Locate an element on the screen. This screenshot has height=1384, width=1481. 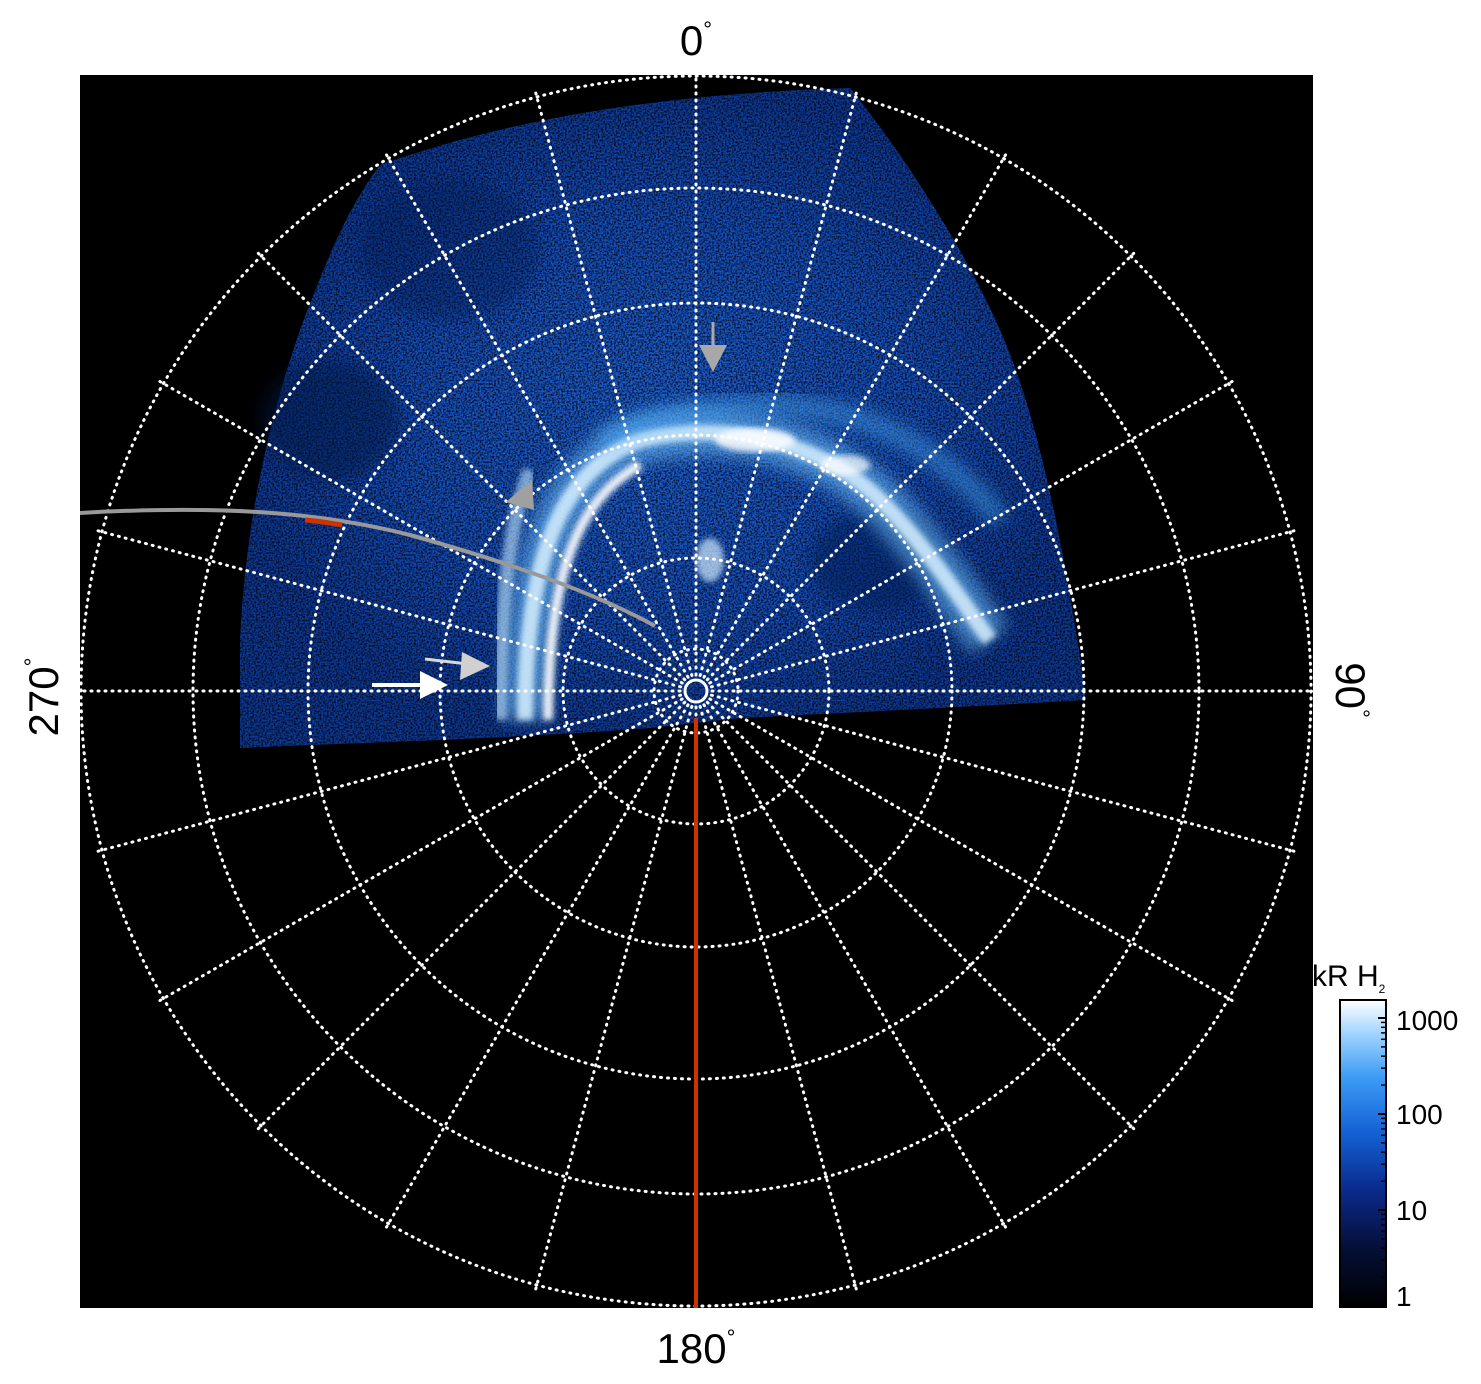
colorbar-tick-label: 1 is located at coordinates (1404, 1296).